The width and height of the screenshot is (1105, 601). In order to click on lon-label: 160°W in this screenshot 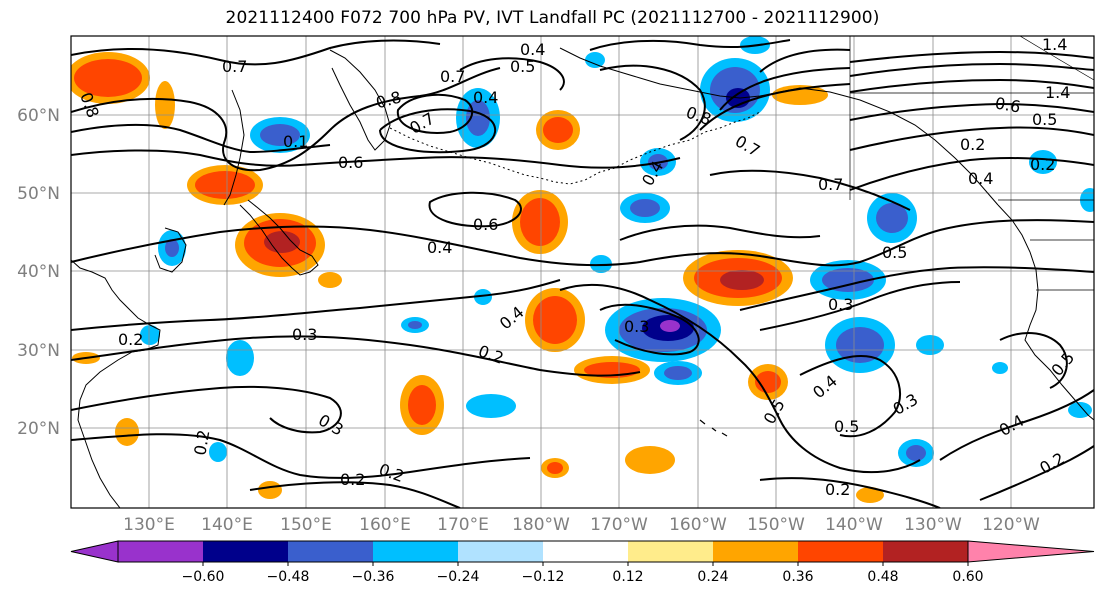, I will do `click(698, 525)`.